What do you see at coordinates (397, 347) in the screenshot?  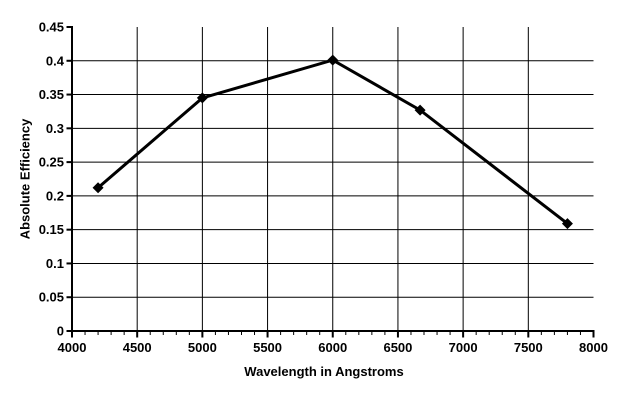 I see `x-tick-label: 6500` at bounding box center [397, 347].